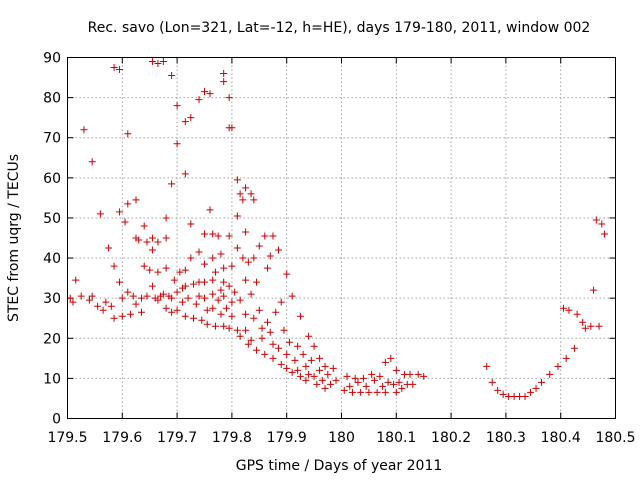 This screenshot has height=480, width=640. I want to click on x-tick-label: 179.8, so click(232, 438).